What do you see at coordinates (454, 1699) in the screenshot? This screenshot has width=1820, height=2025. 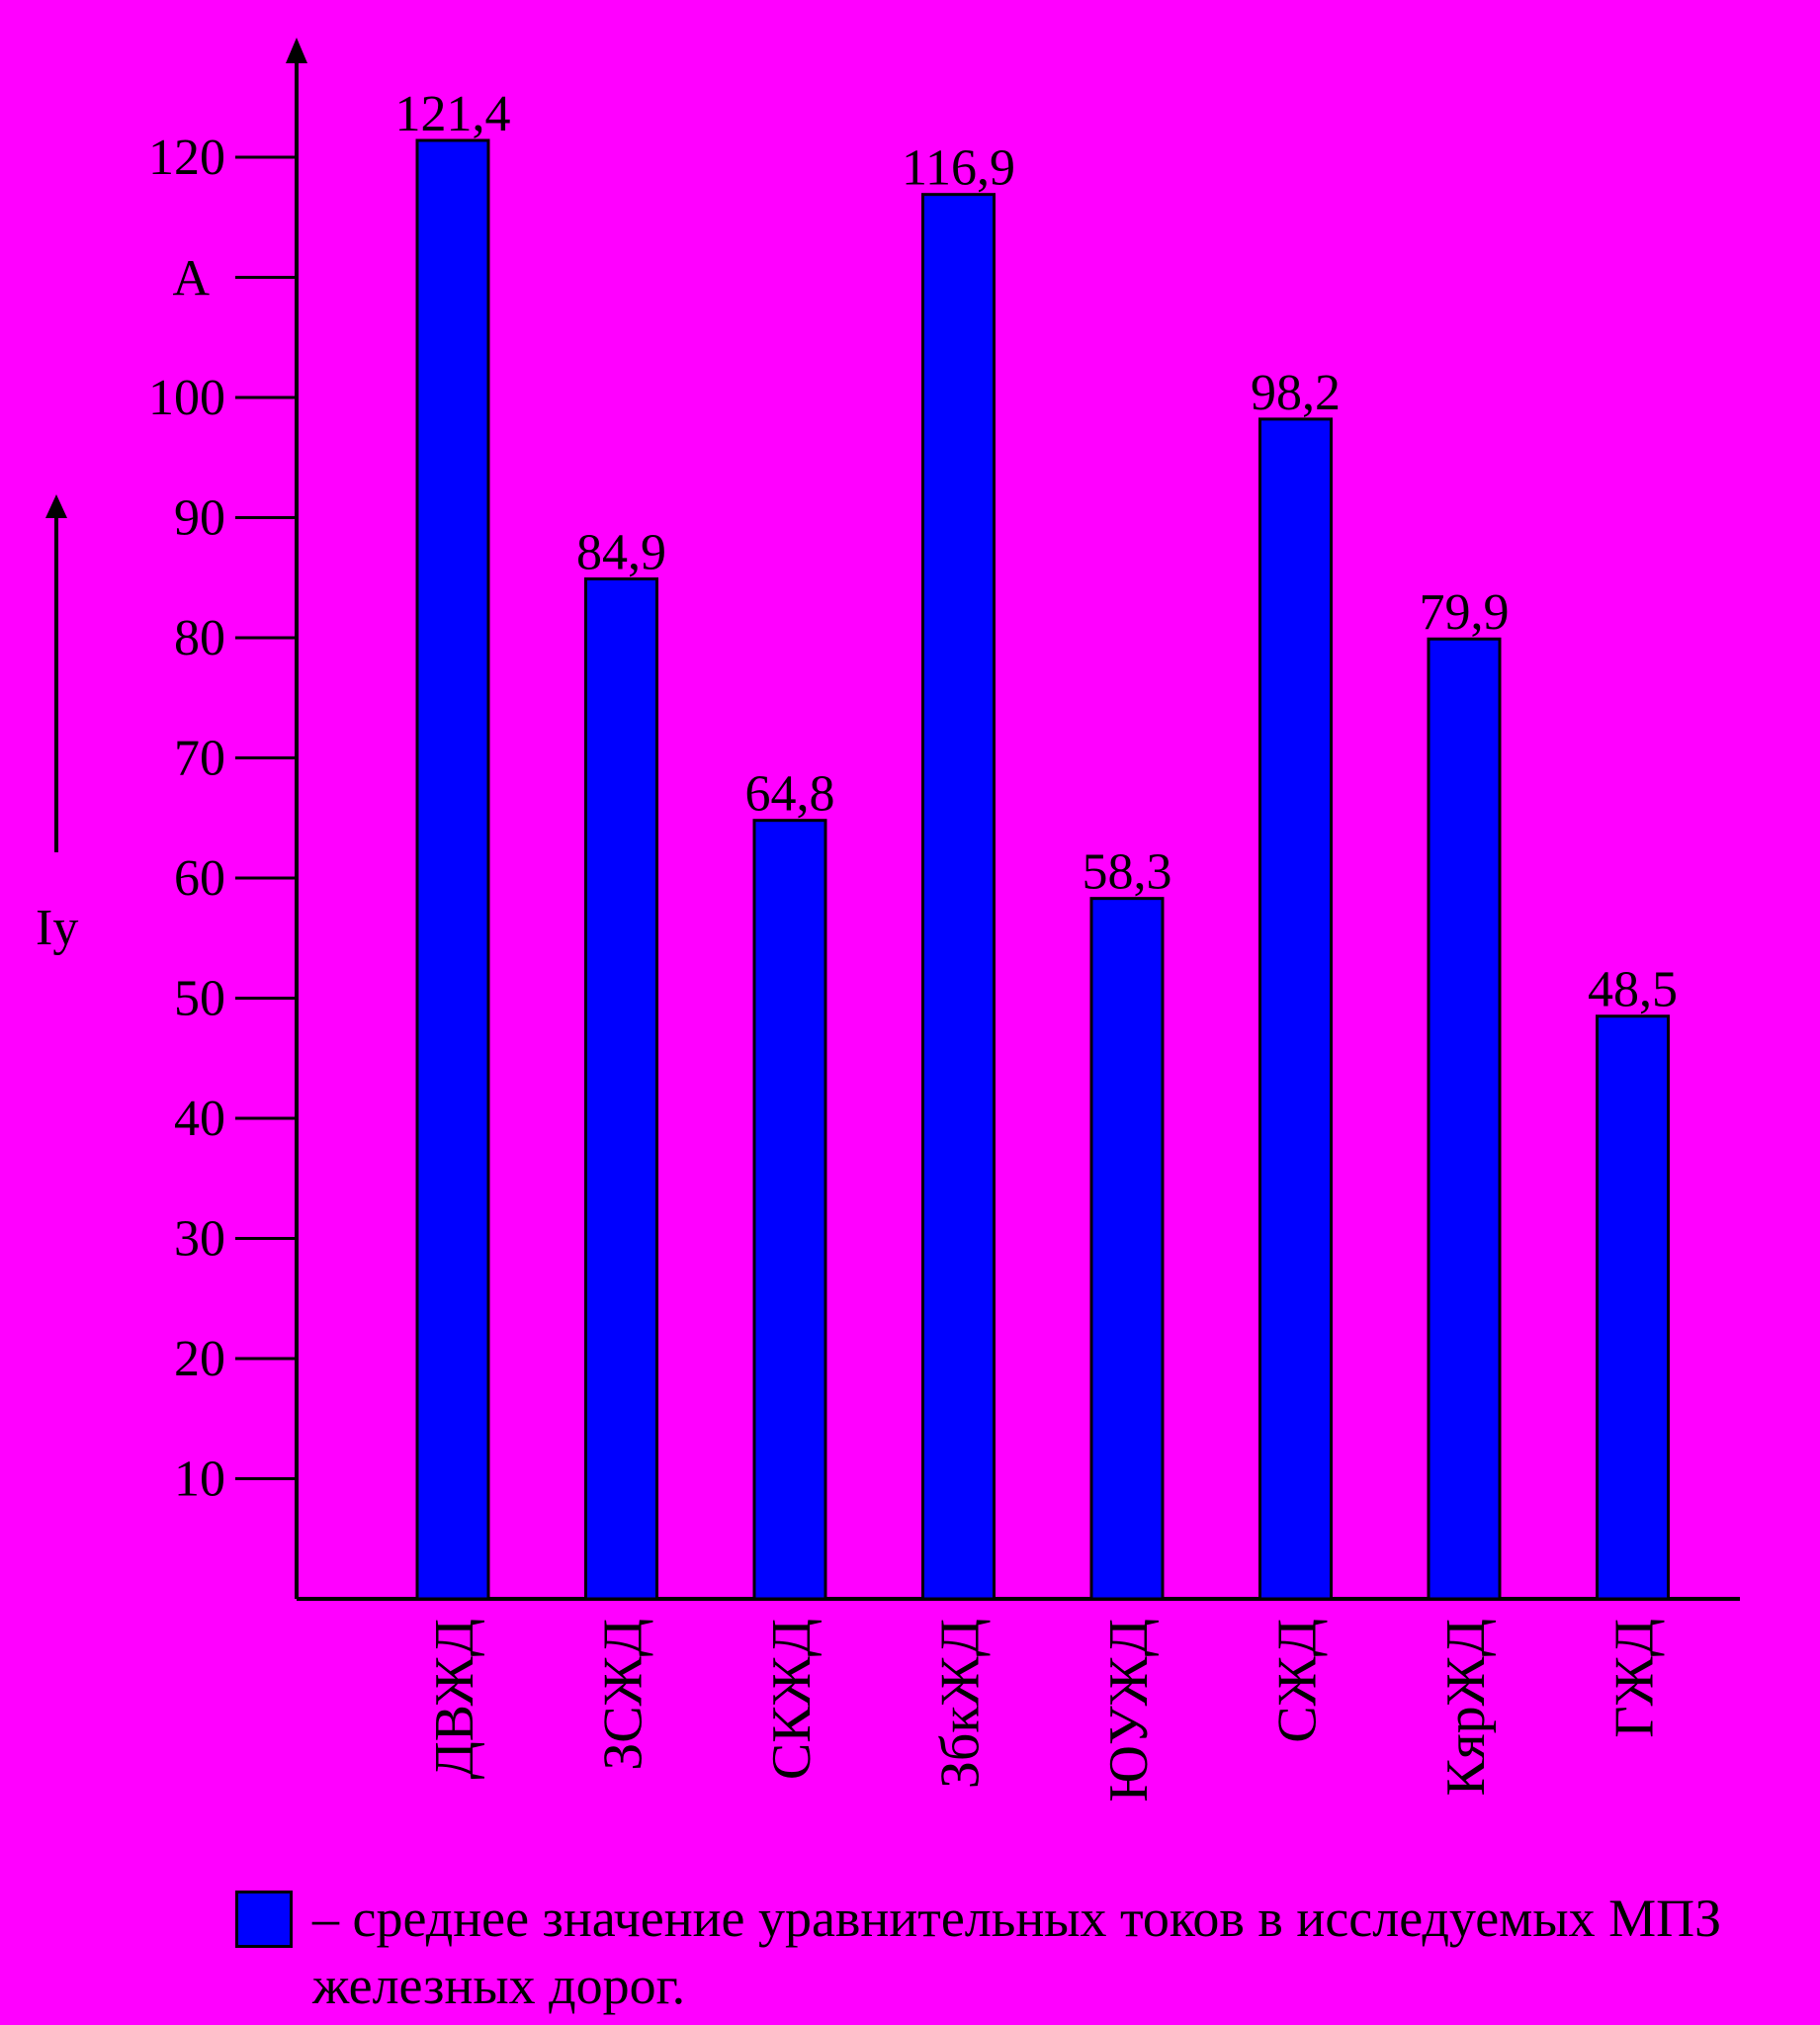 I see `category-label: ДВЖД` at bounding box center [454, 1699].